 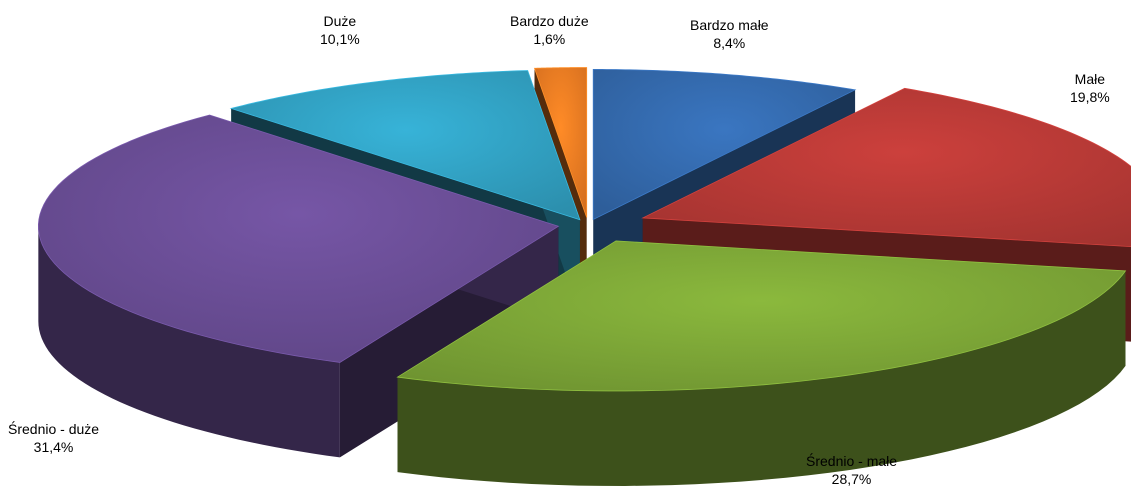 What do you see at coordinates (549, 30) in the screenshot?
I see `label-bardzo-duze: Bardzo duże 1,6%` at bounding box center [549, 30].